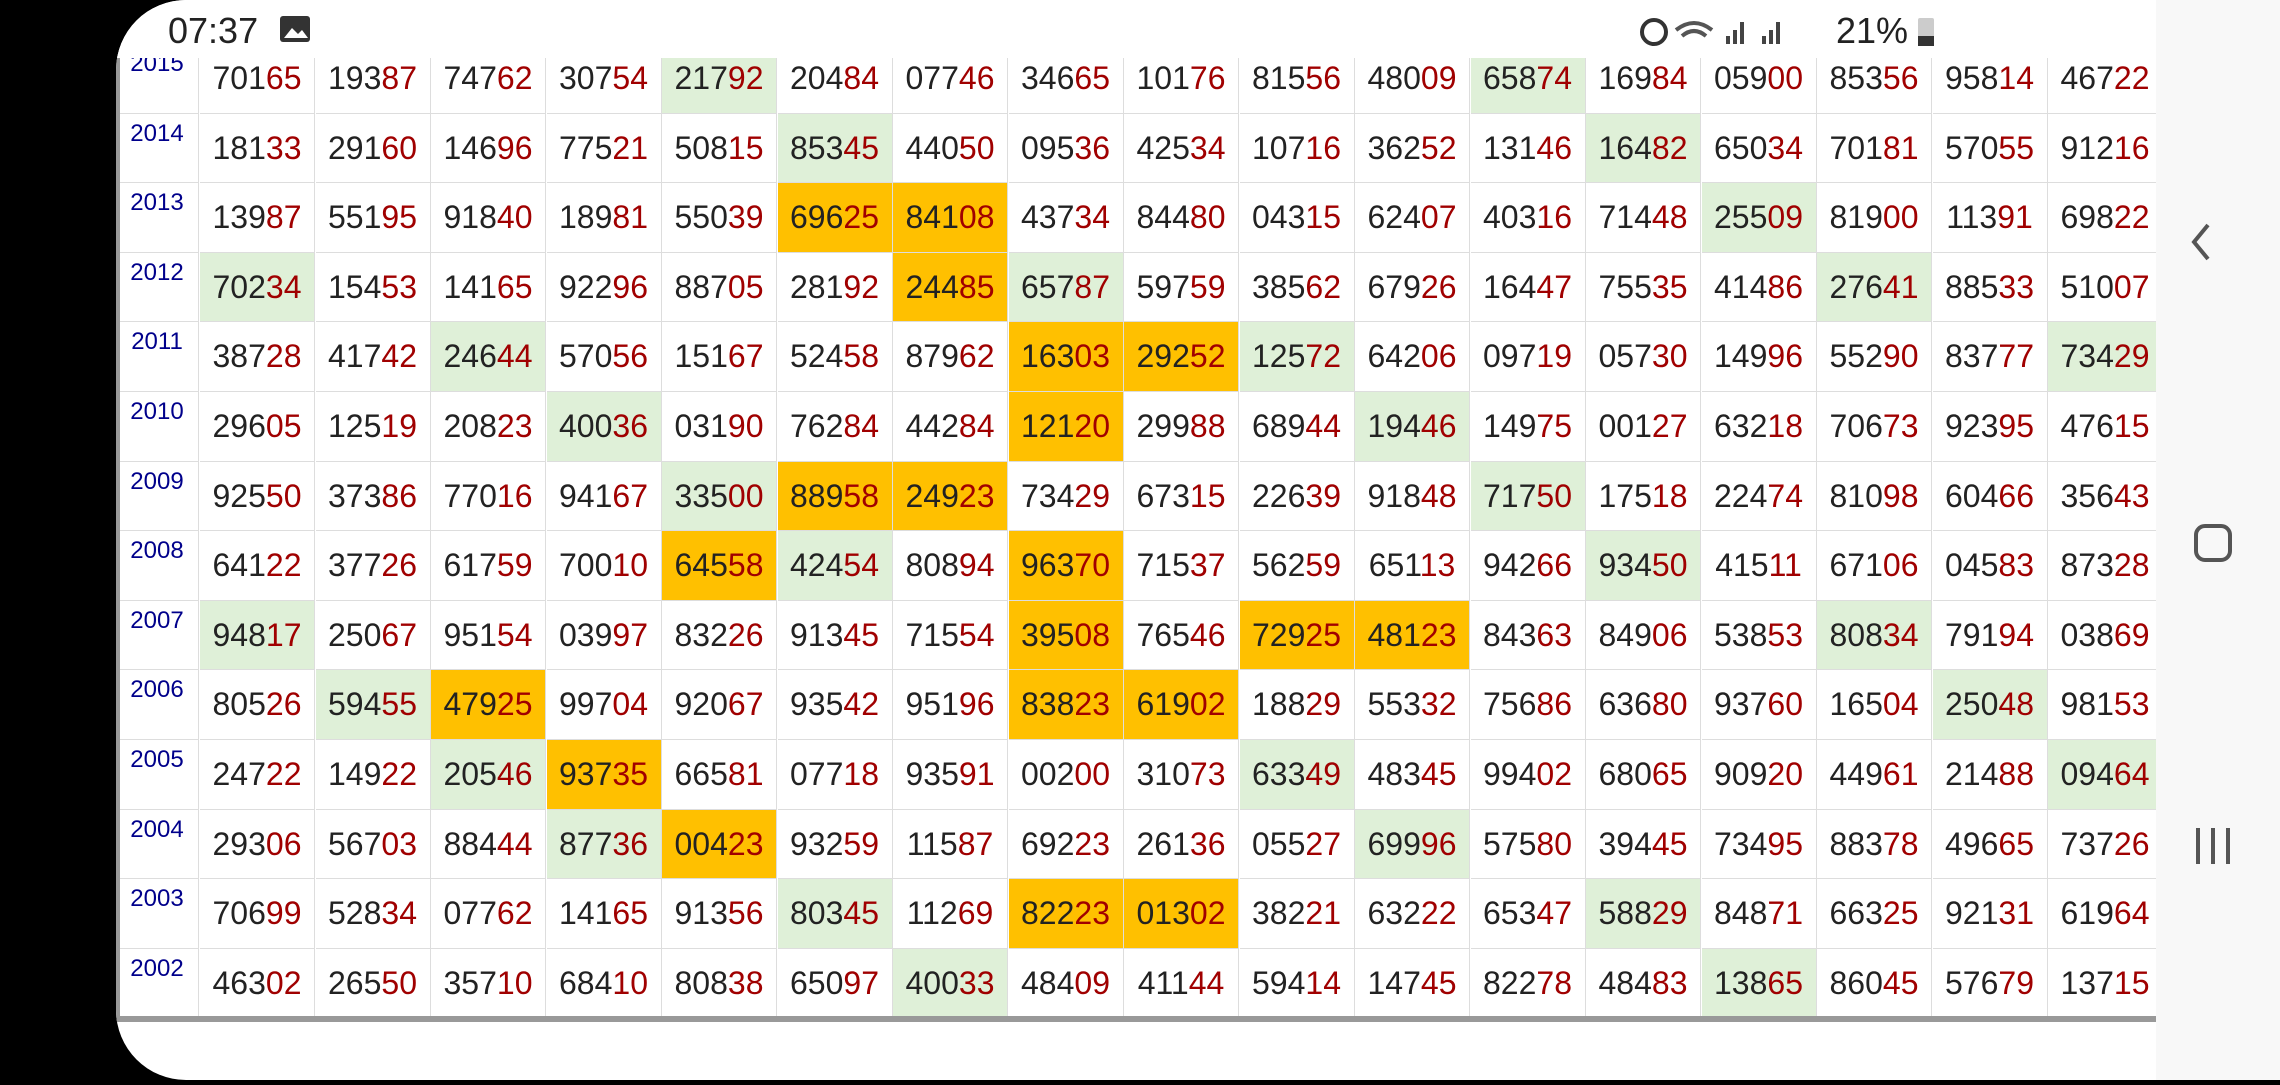 The height and width of the screenshot is (1085, 2280). I want to click on number-cell: 92067, so click(719, 705).